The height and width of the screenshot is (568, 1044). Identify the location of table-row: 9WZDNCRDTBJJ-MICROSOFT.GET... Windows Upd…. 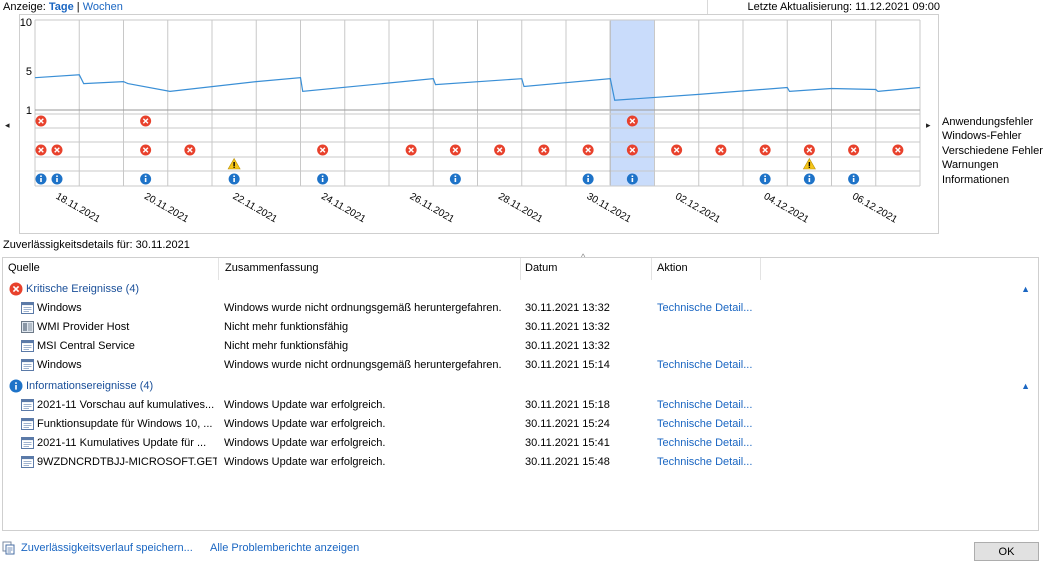
(520, 463).